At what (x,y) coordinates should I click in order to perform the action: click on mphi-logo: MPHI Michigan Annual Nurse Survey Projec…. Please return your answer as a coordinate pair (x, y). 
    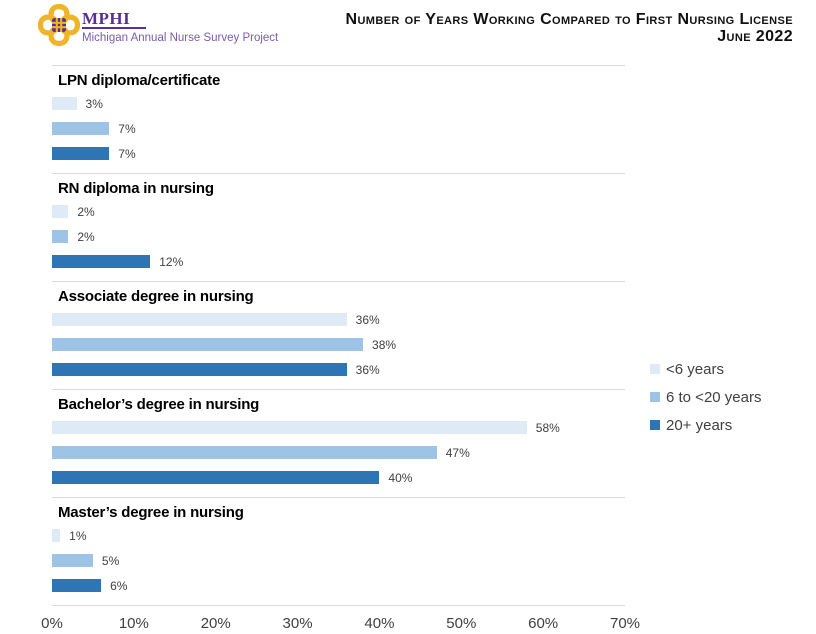
    Looking at the image, I should click on (158, 25).